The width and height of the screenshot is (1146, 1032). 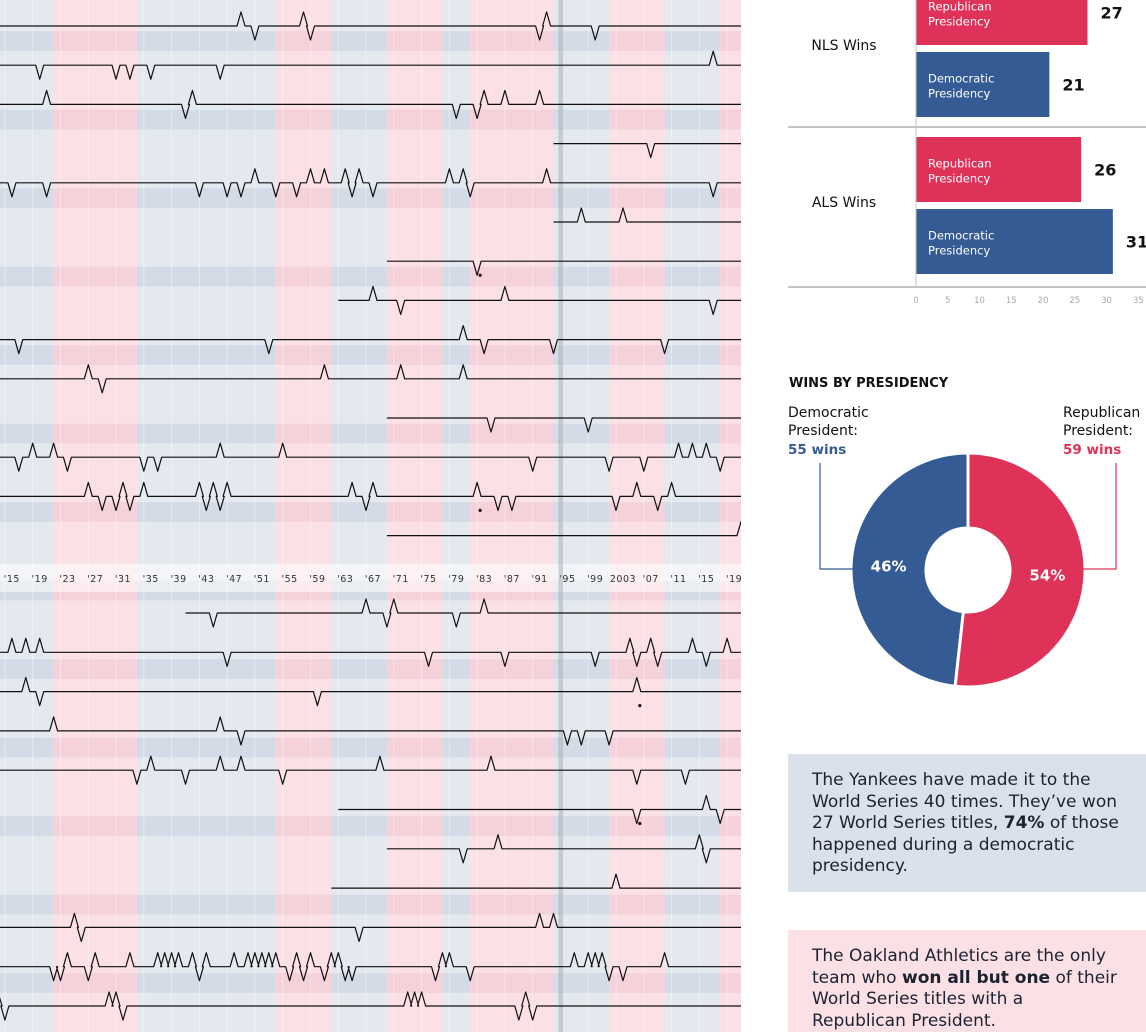 What do you see at coordinates (823, 431) in the screenshot?
I see `legend-label-line-2: President:` at bounding box center [823, 431].